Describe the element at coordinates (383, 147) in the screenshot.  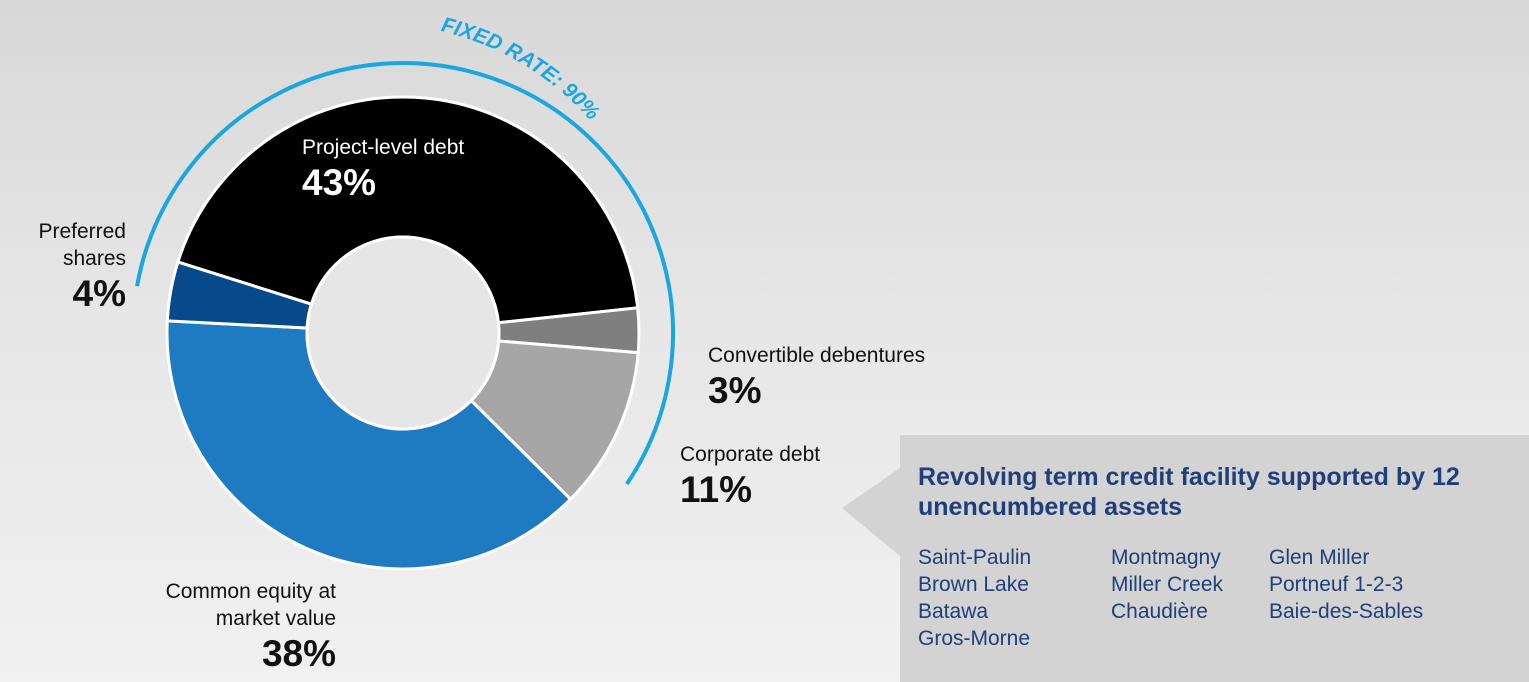
I see `label-project-debt-name: Project-level debt` at that location.